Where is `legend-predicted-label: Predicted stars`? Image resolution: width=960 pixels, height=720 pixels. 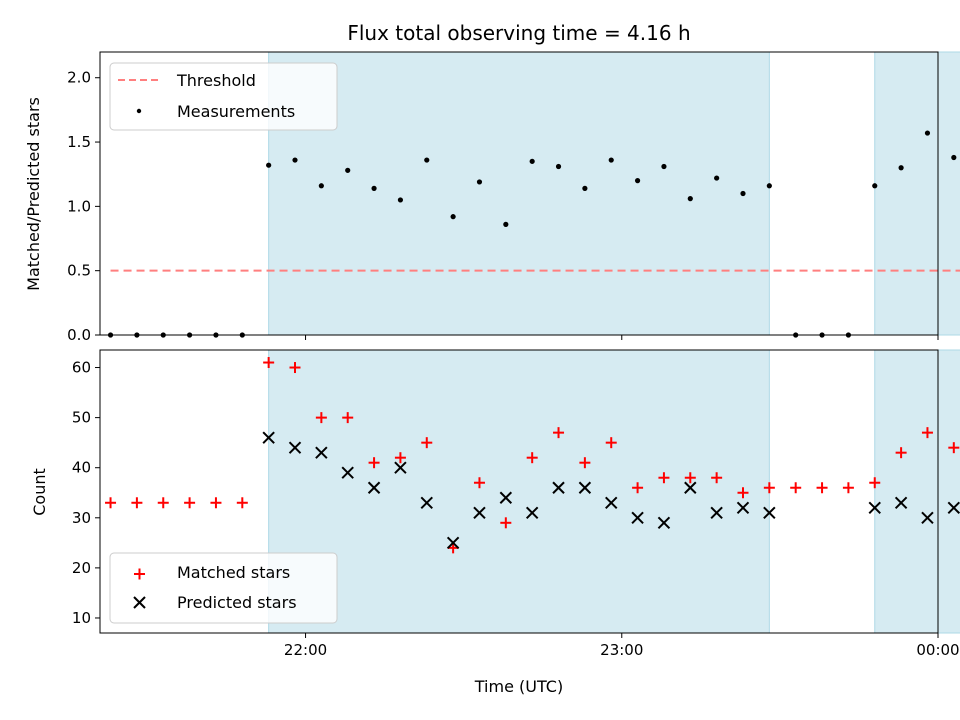
legend-predicted-label: Predicted stars is located at coordinates (237, 602).